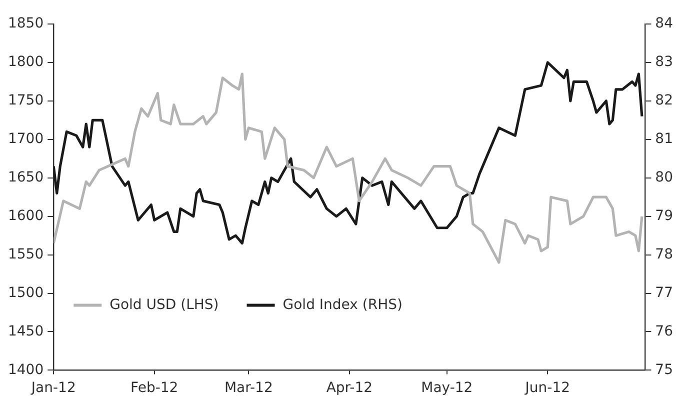  Describe the element at coordinates (248, 388) in the screenshot. I see `x-tick-label: Mar-12` at that location.